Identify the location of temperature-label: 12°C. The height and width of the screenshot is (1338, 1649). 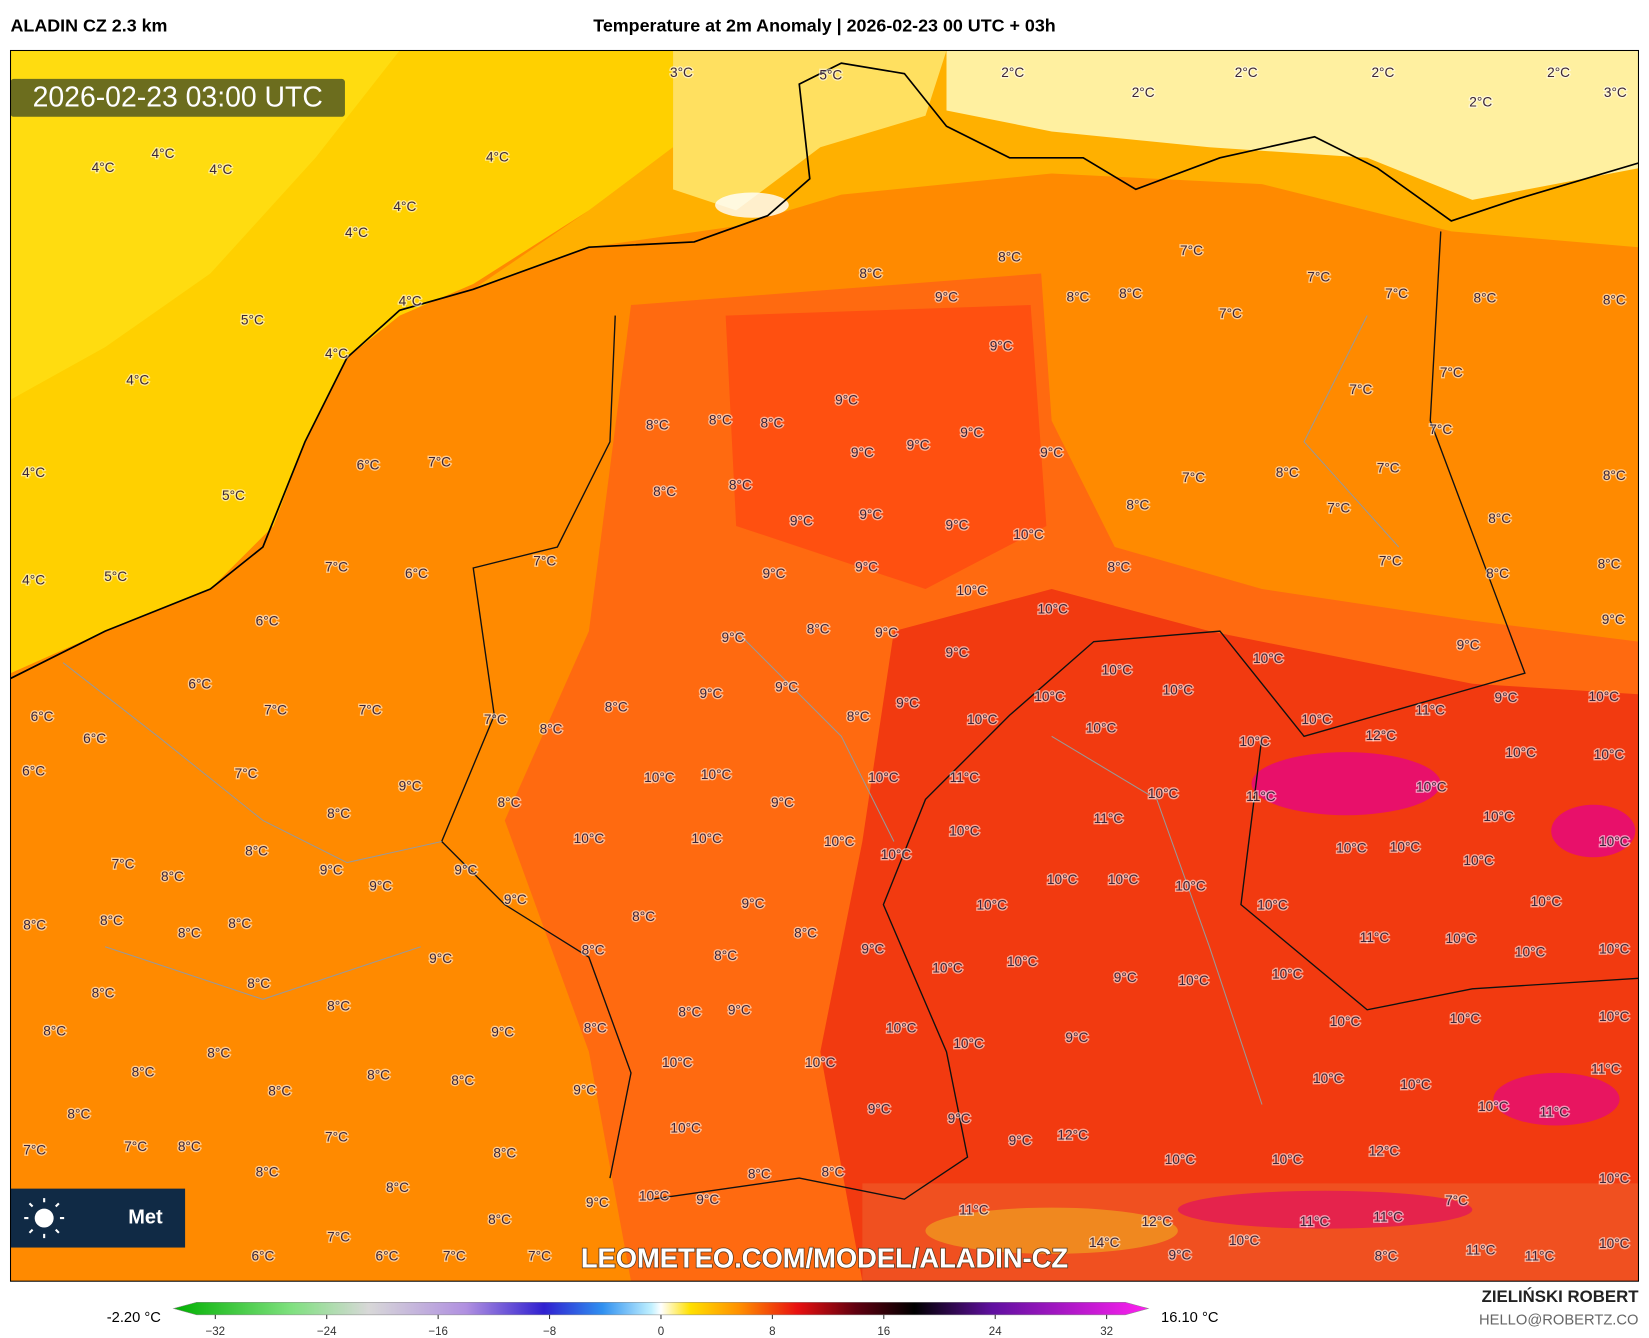
(1381, 735).